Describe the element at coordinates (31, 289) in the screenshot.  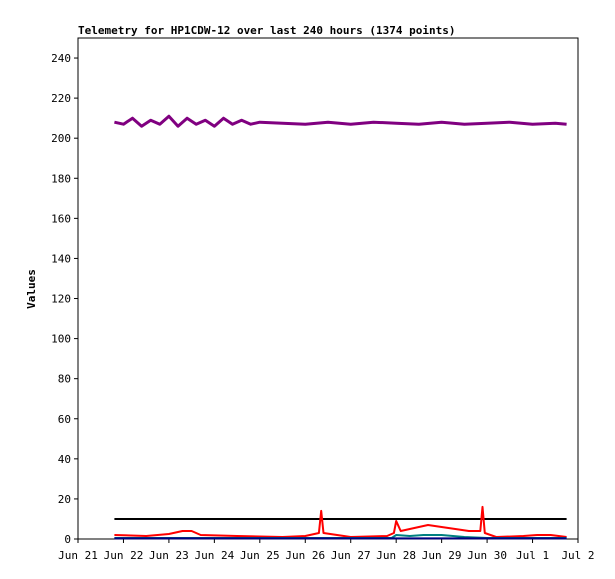
I see `y-axis-label: Values` at that location.